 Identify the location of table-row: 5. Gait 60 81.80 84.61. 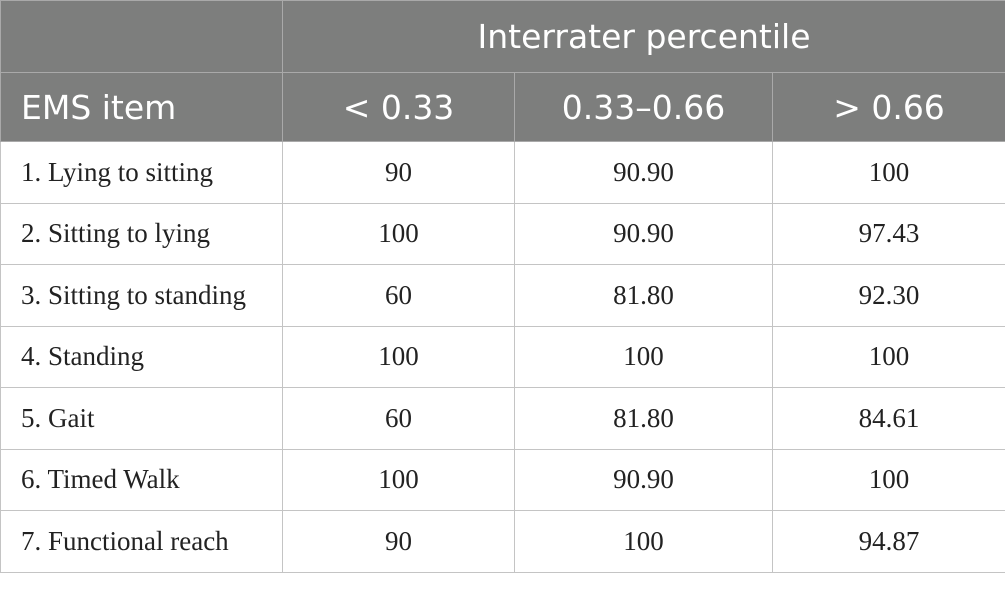
(502, 418).